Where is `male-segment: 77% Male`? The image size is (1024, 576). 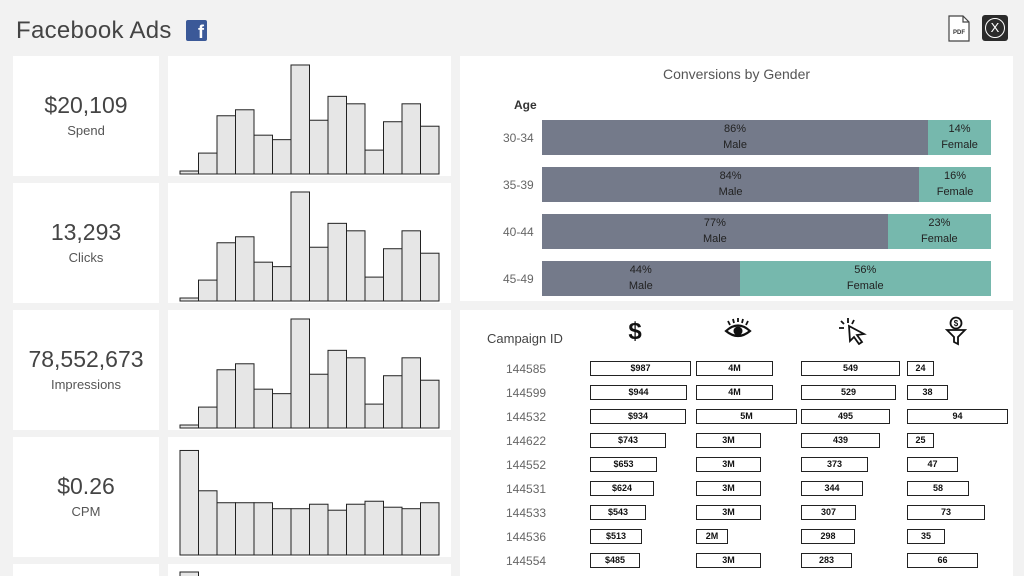
male-segment: 77% Male is located at coordinates (715, 231).